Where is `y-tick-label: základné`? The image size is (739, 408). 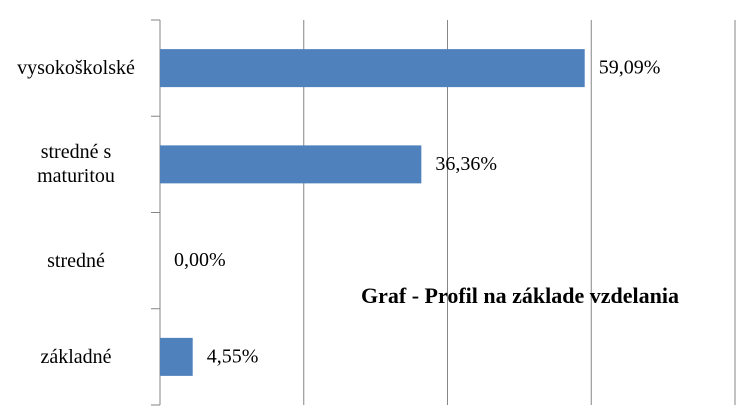
y-tick-label: základné is located at coordinates (76, 356).